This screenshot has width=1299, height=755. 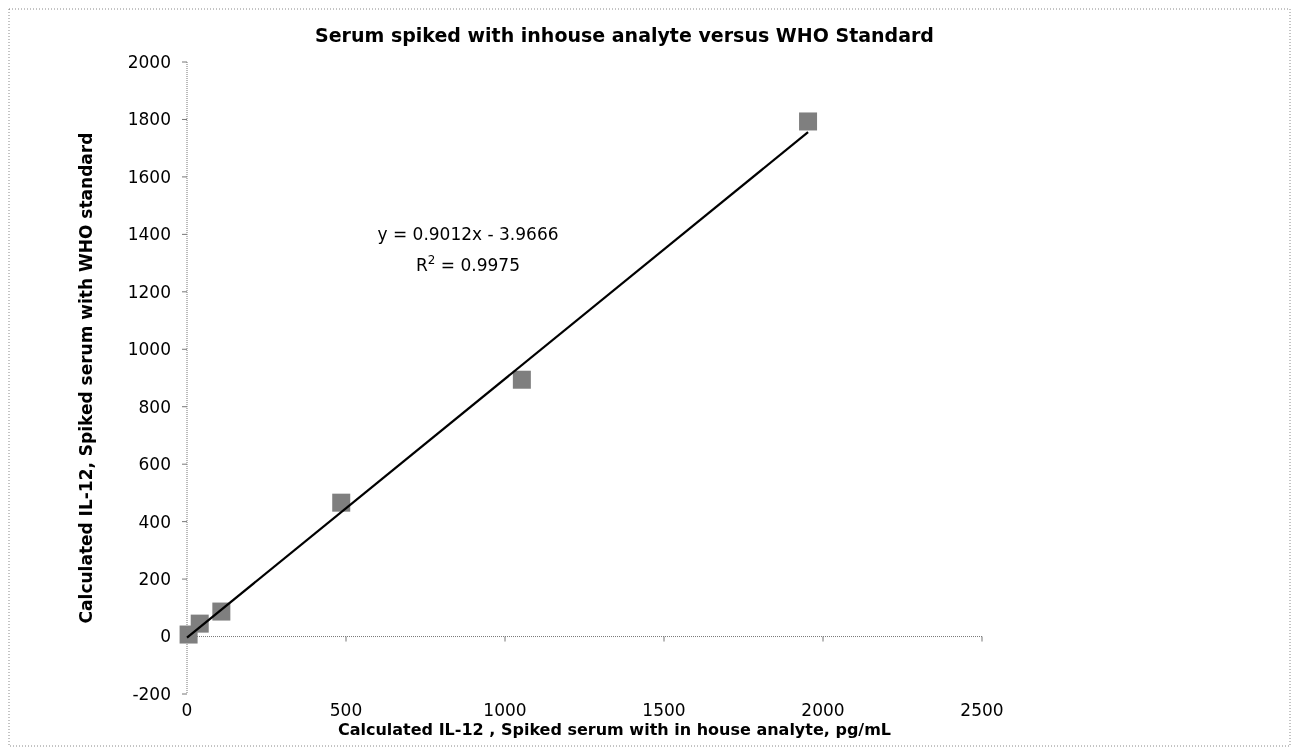 I want to click on x-tick-label: 0, so click(x=187, y=710).